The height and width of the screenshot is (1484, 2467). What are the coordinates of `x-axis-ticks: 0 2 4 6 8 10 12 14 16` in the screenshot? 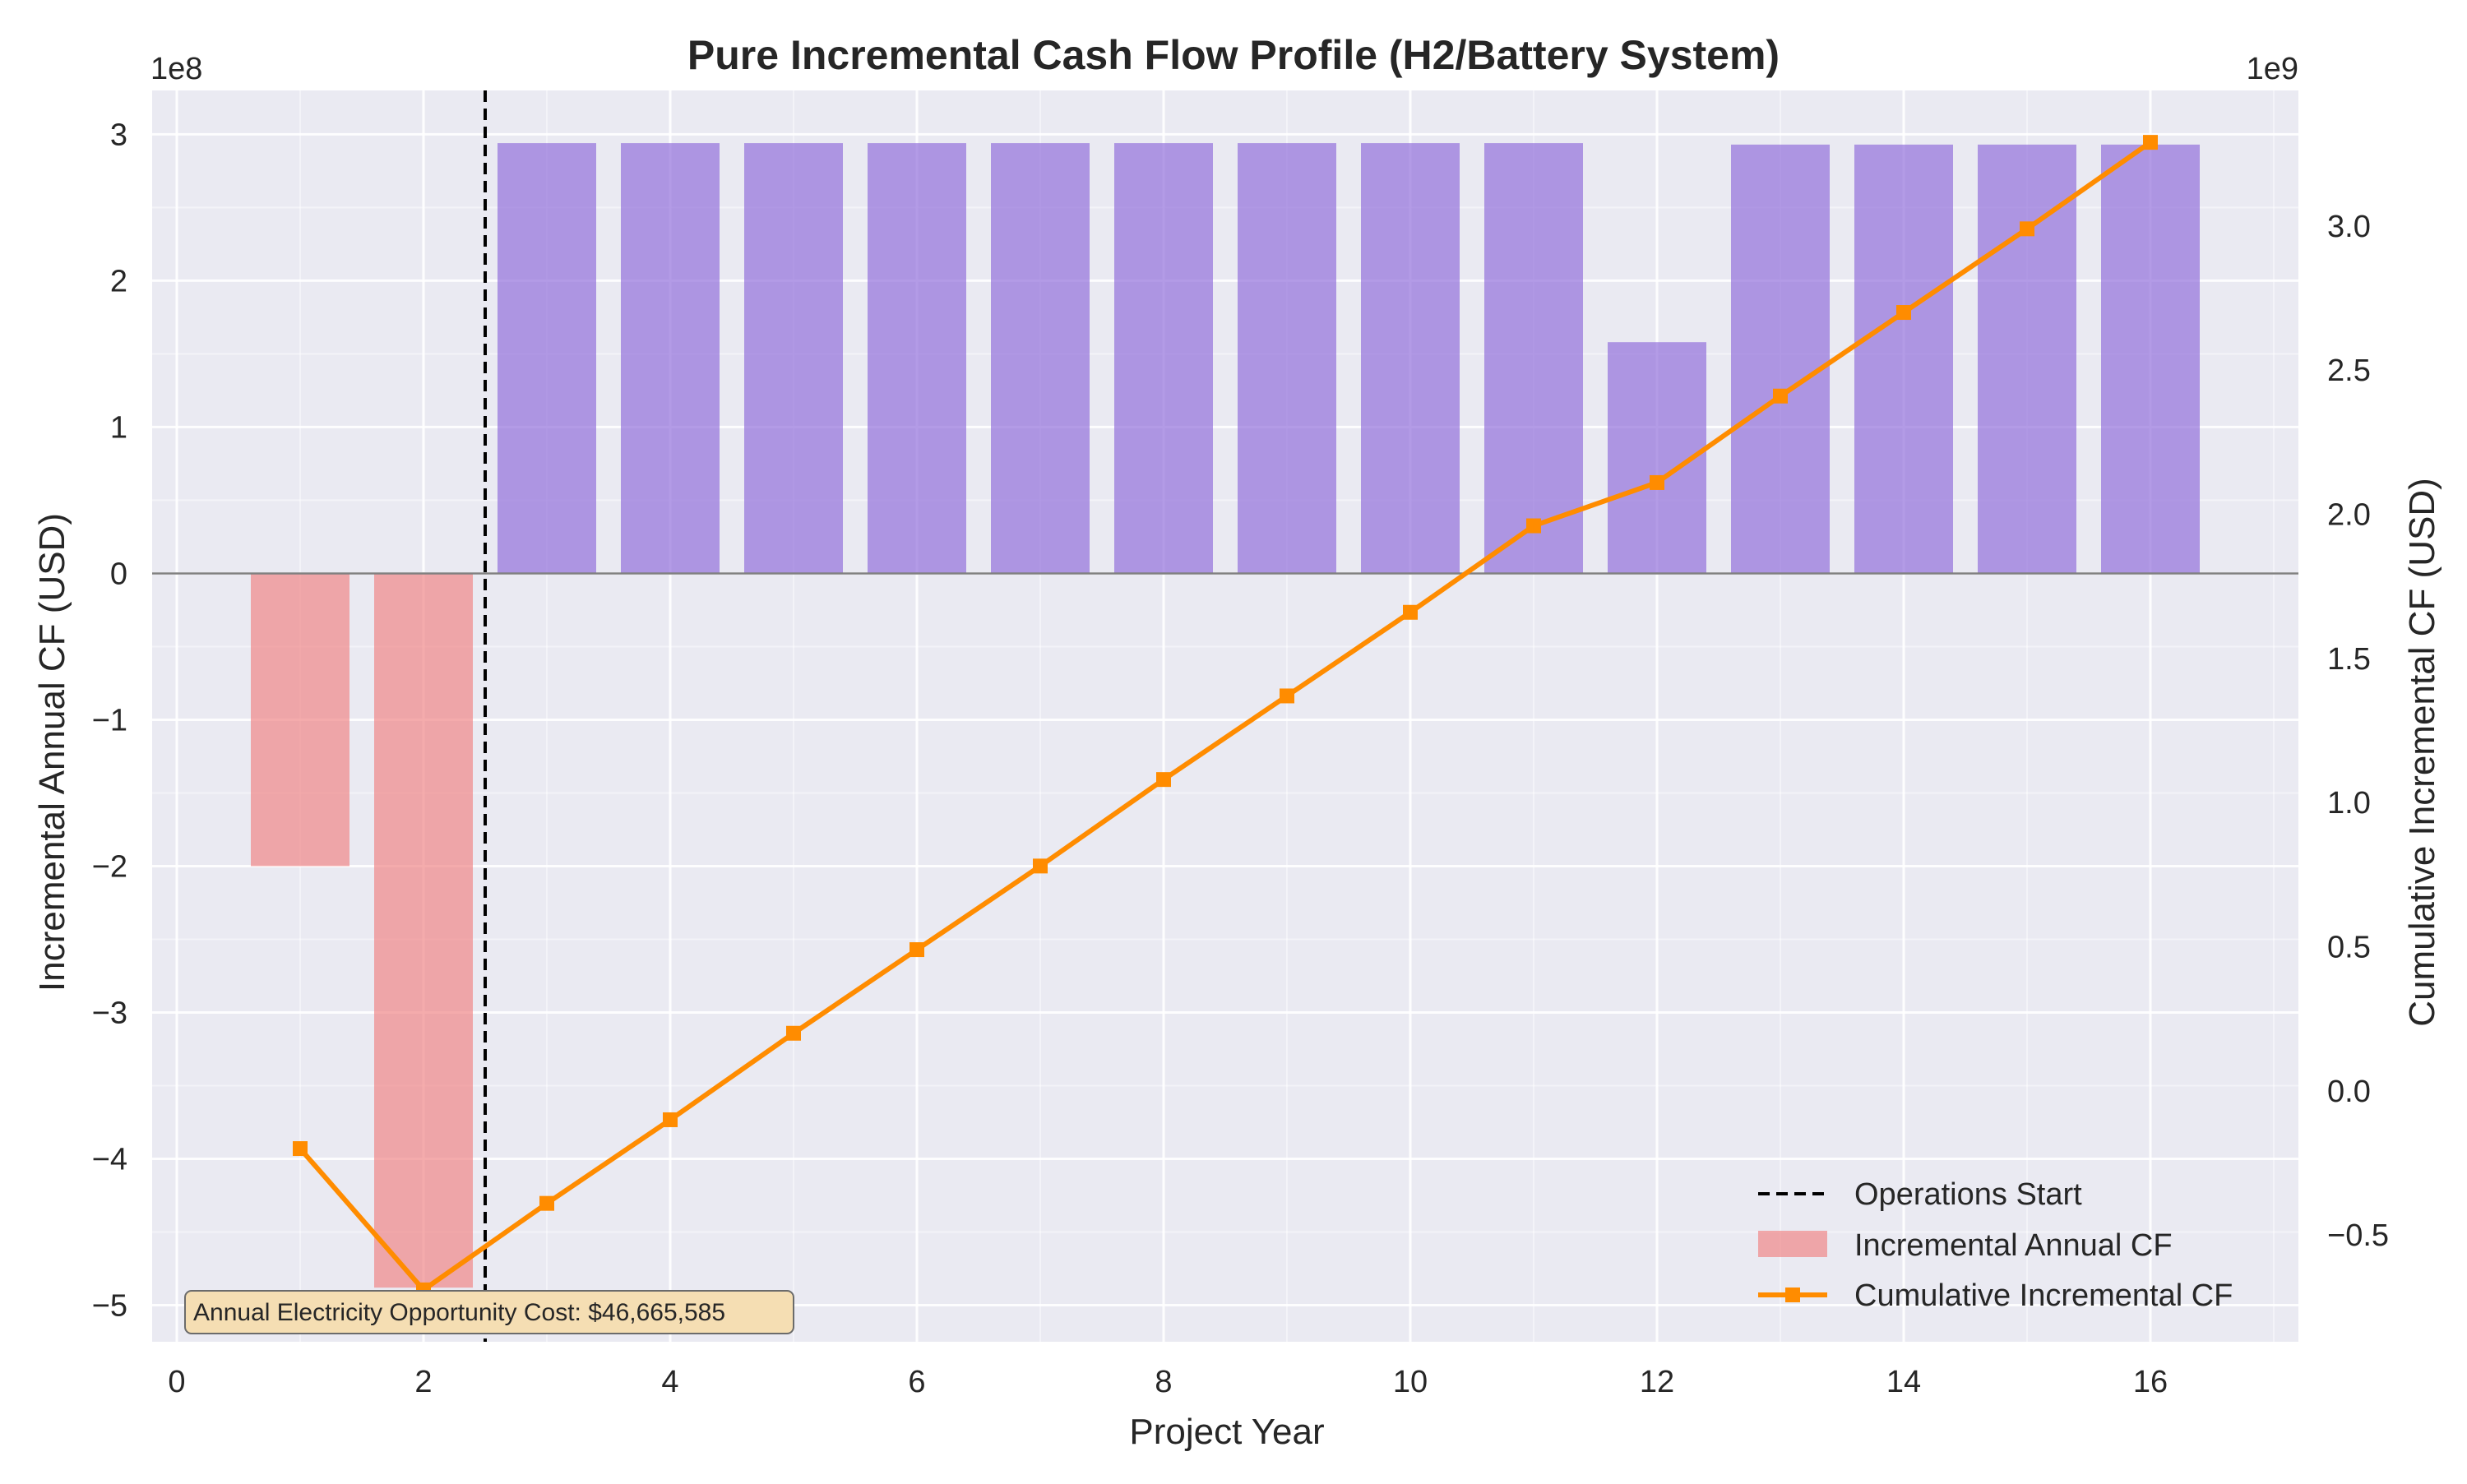 It's located at (1168, 1382).